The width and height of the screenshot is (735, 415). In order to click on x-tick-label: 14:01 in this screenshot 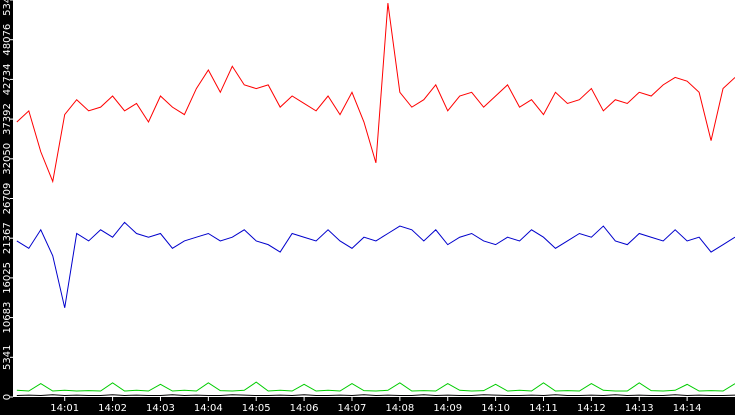, I will do `click(64, 408)`.